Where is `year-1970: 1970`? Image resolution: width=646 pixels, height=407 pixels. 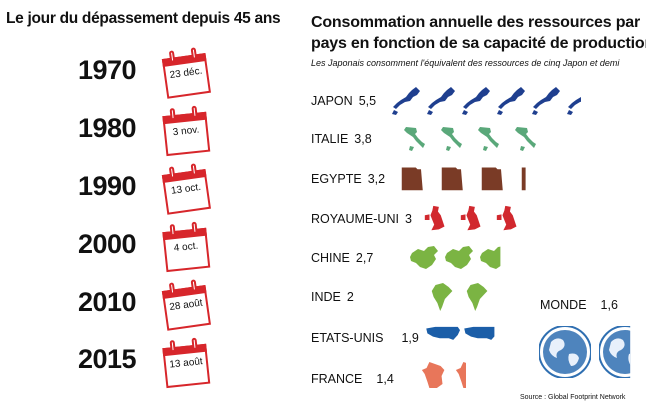 year-1970: 1970 is located at coordinates (107, 70).